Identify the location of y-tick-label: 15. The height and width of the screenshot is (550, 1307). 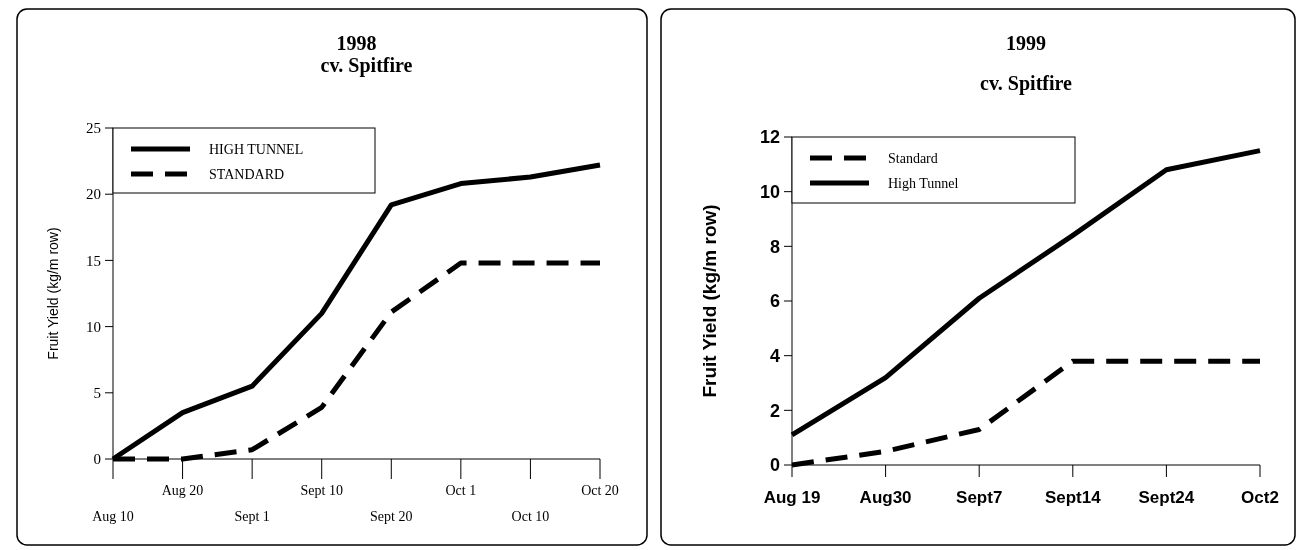
(93, 260).